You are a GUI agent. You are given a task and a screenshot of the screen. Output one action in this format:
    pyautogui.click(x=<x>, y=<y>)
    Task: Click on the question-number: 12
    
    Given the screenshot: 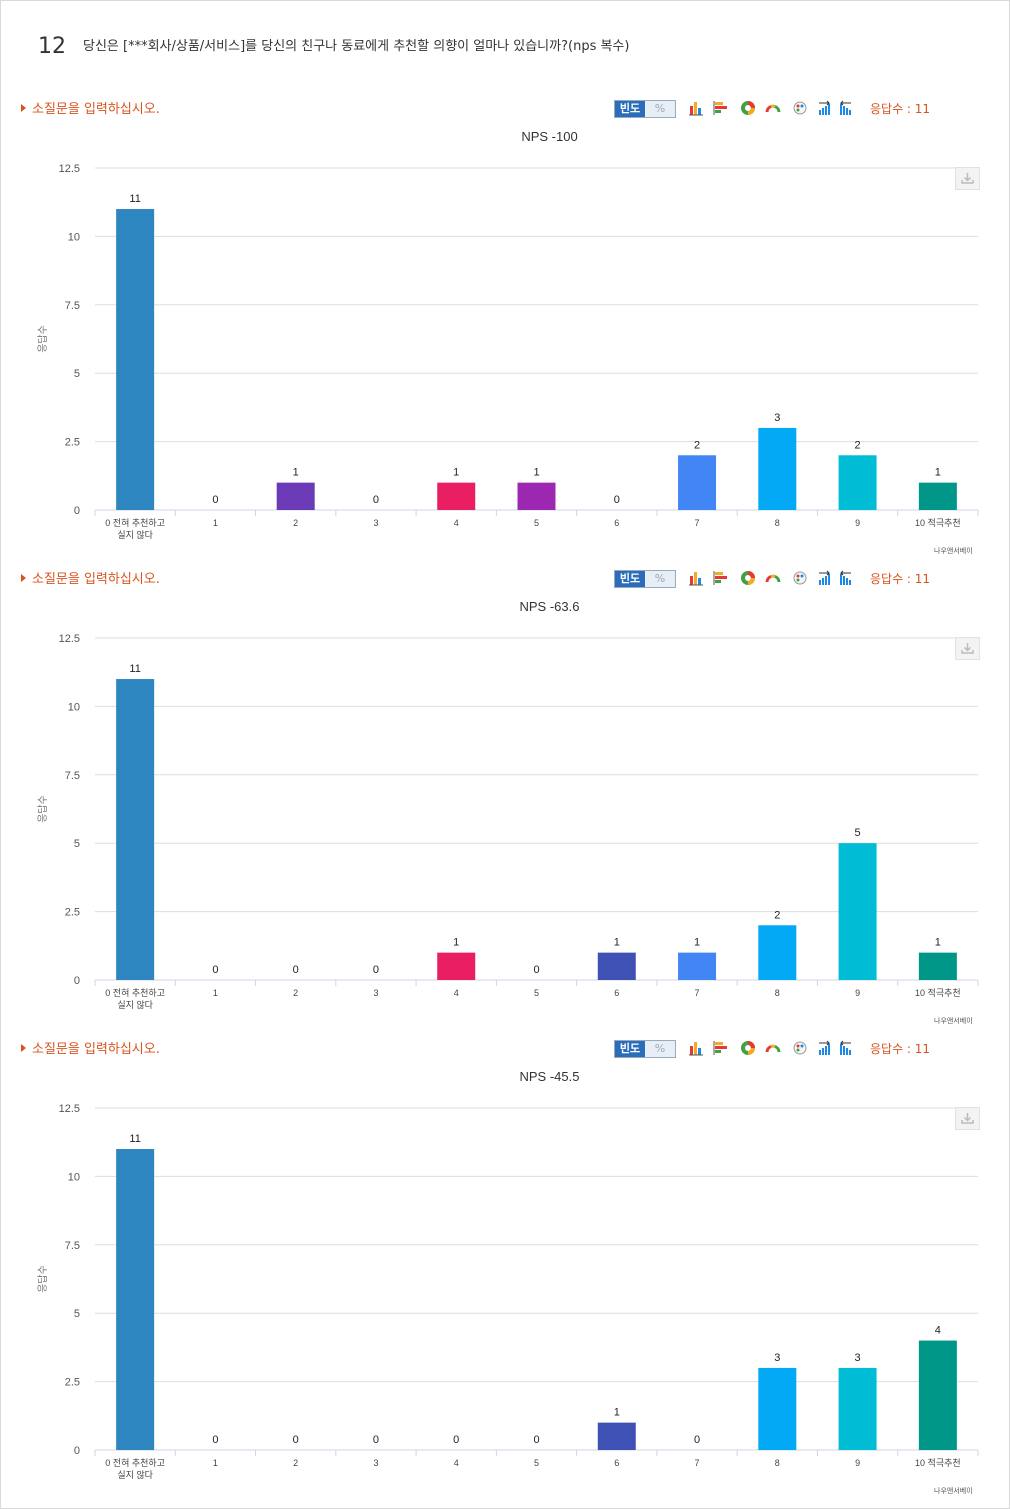 What is the action you would take?
    pyautogui.click(x=52, y=46)
    